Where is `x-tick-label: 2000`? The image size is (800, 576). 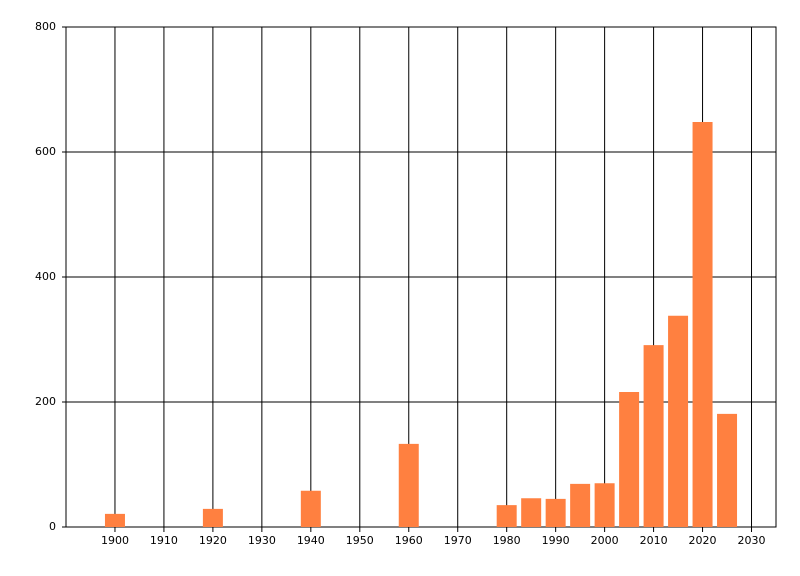 x-tick-label: 2000 is located at coordinates (605, 540).